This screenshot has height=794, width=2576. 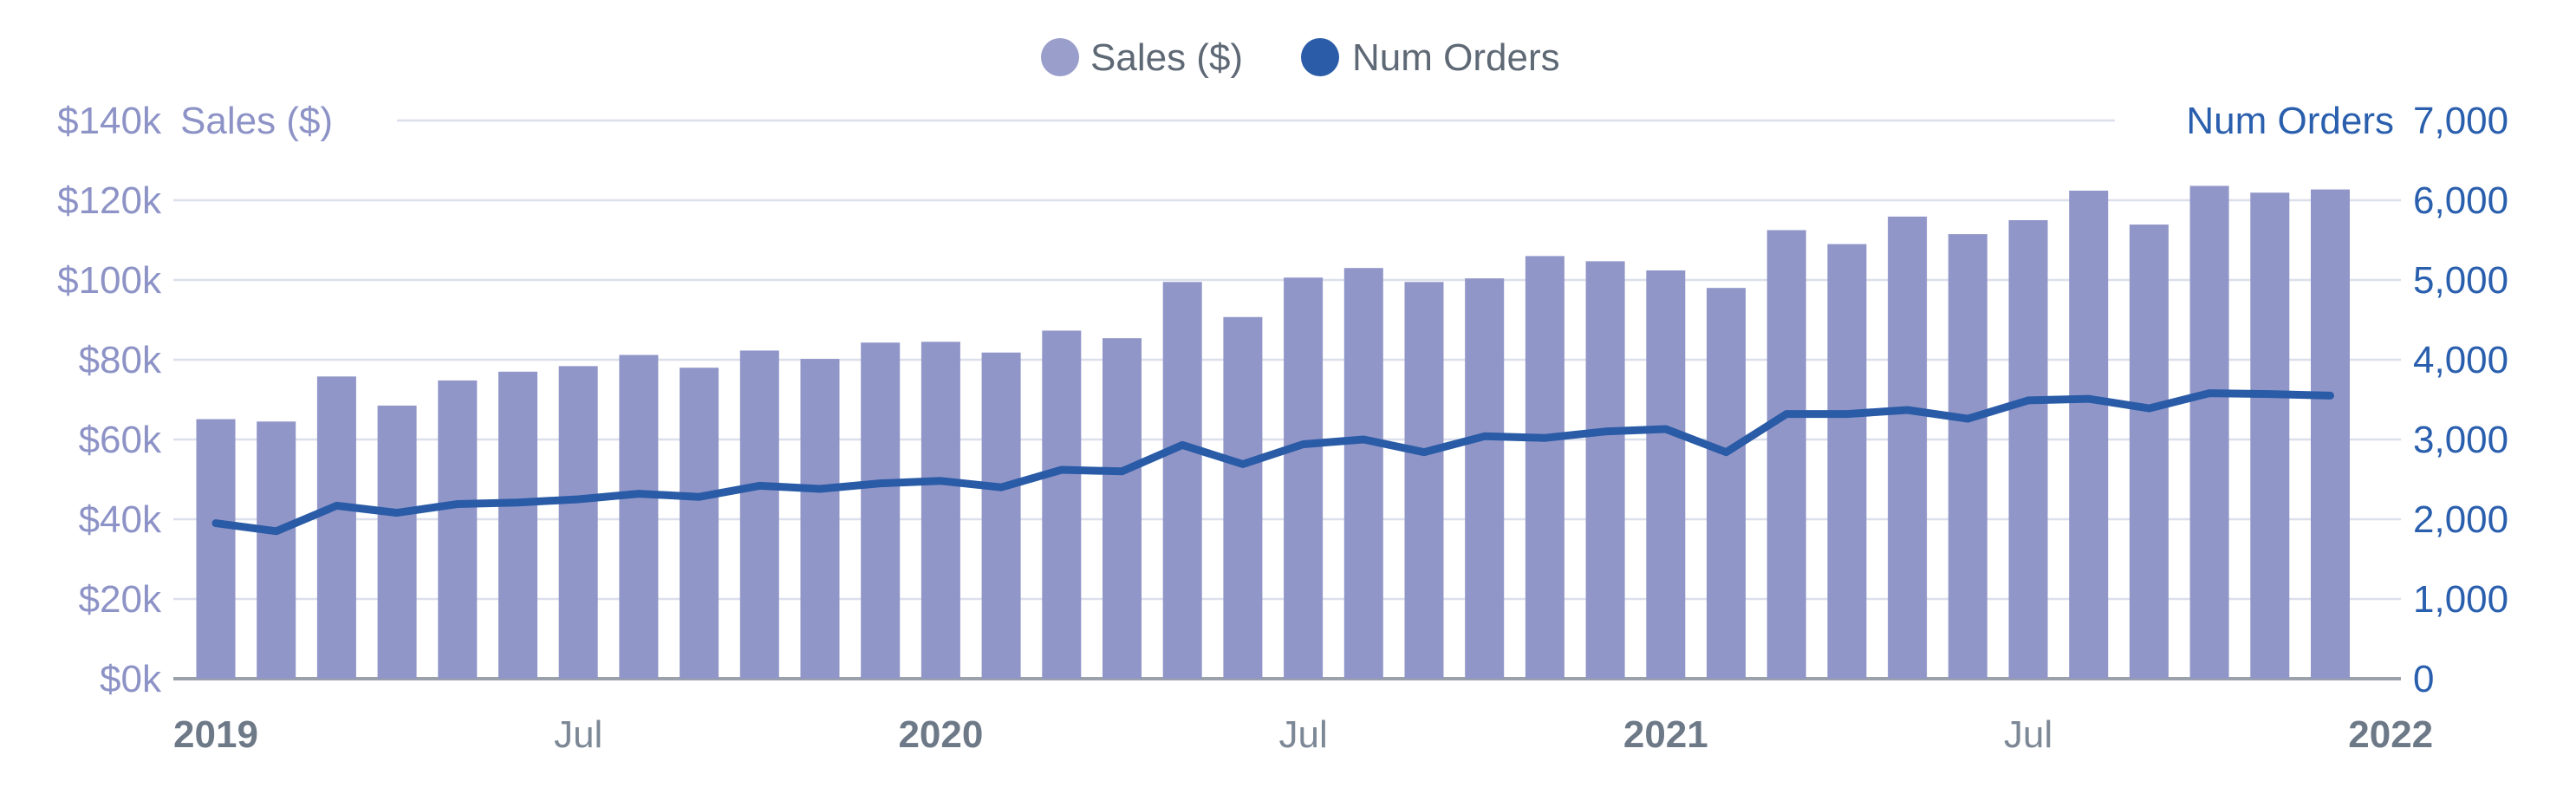 I want to click on right-axis-title: Num Orders, so click(x=2290, y=121).